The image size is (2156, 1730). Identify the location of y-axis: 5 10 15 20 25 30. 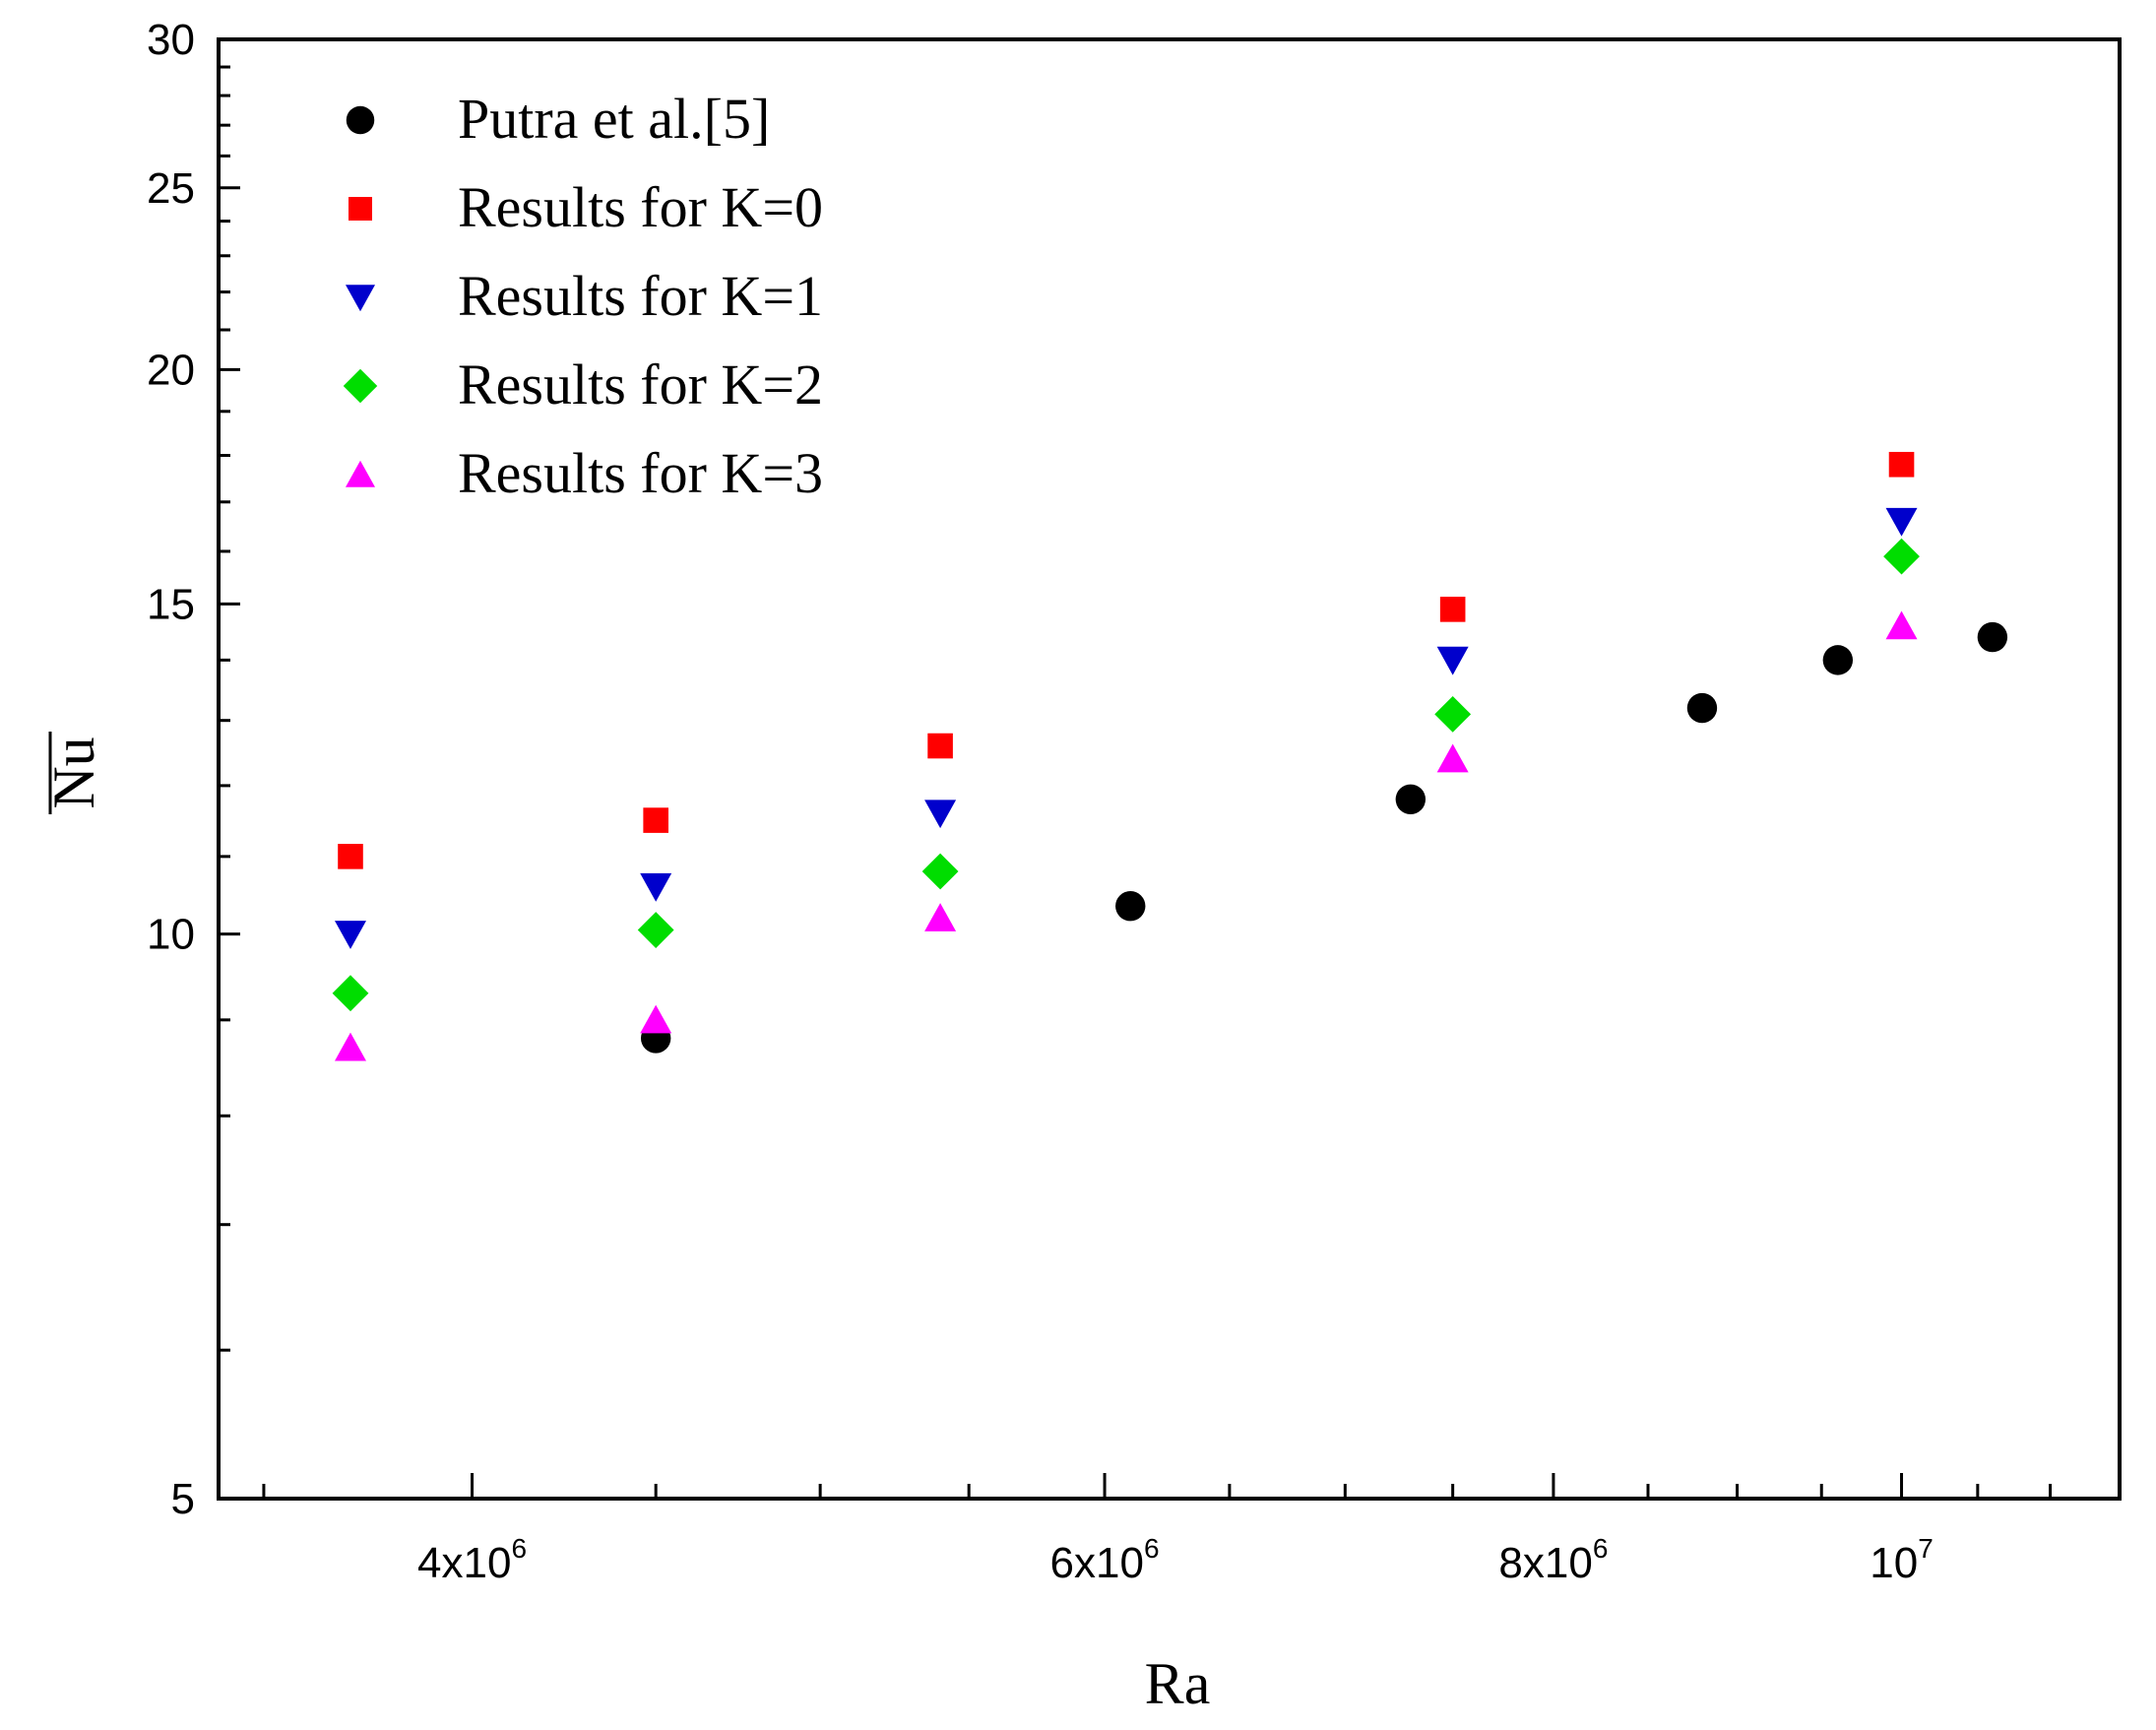
(194, 769).